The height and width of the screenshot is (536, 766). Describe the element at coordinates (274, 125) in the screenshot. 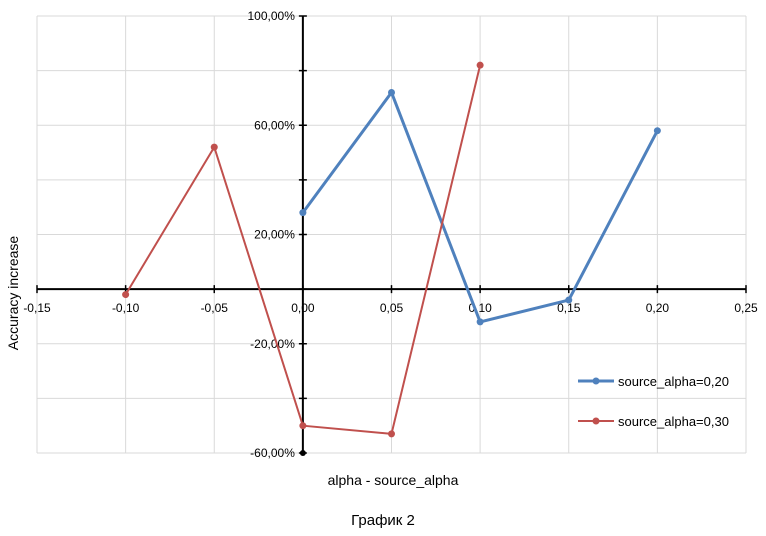

I see `y-tick-label: 60,00%` at that location.